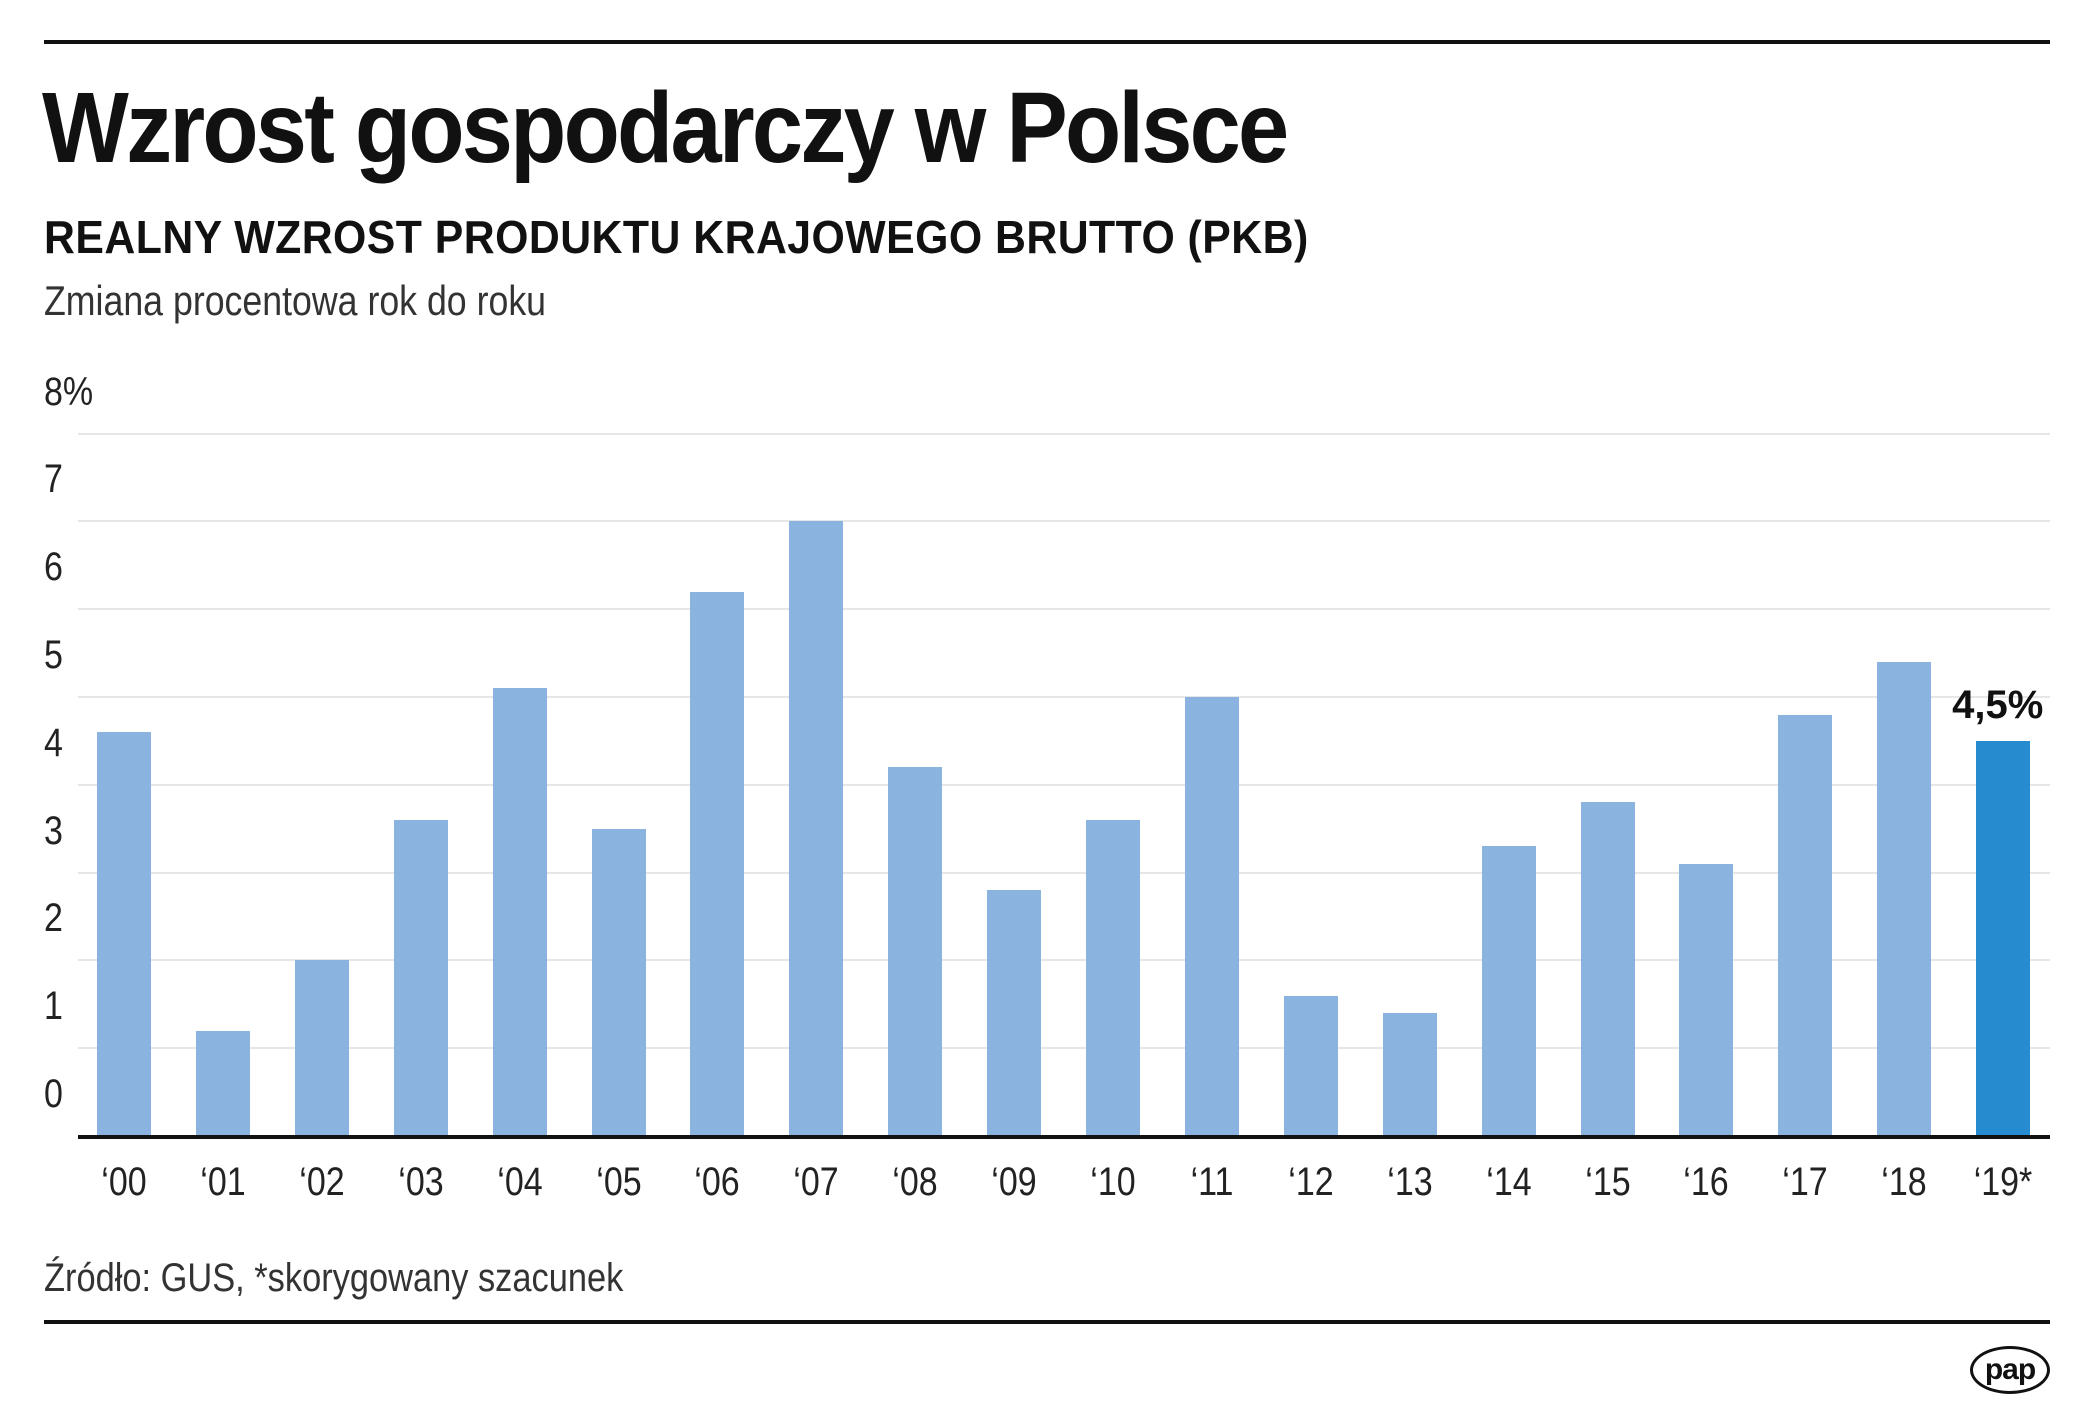  I want to click on y-axis-label: 4, so click(53, 742).